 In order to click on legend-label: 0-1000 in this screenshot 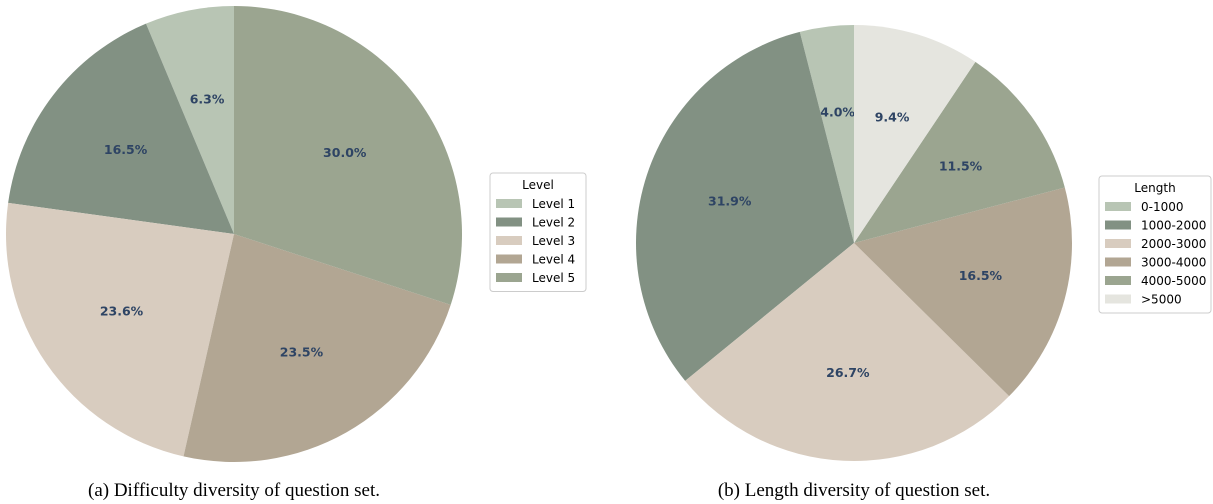, I will do `click(1162, 207)`.